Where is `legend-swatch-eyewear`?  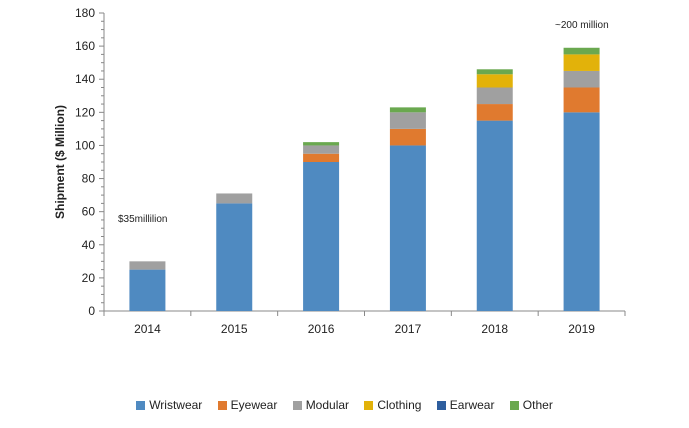
legend-swatch-eyewear is located at coordinates (222, 405).